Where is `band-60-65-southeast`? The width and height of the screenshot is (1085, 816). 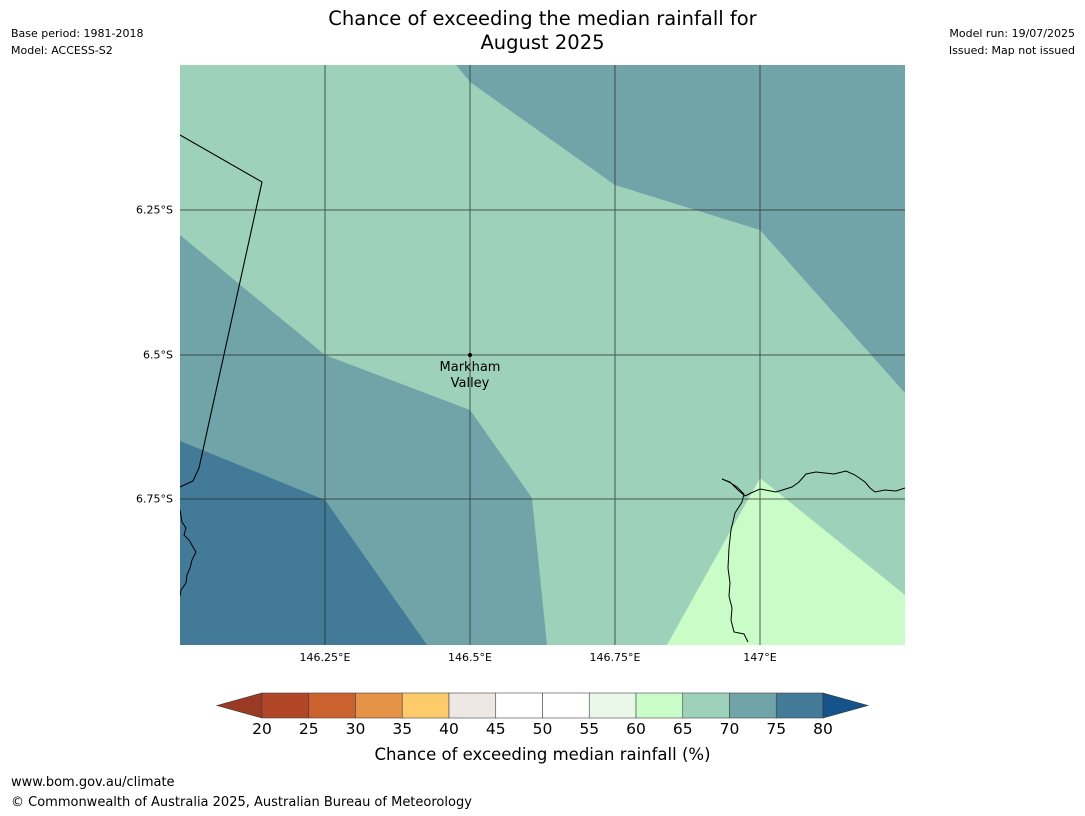 band-60-65-southeast is located at coordinates (786, 561).